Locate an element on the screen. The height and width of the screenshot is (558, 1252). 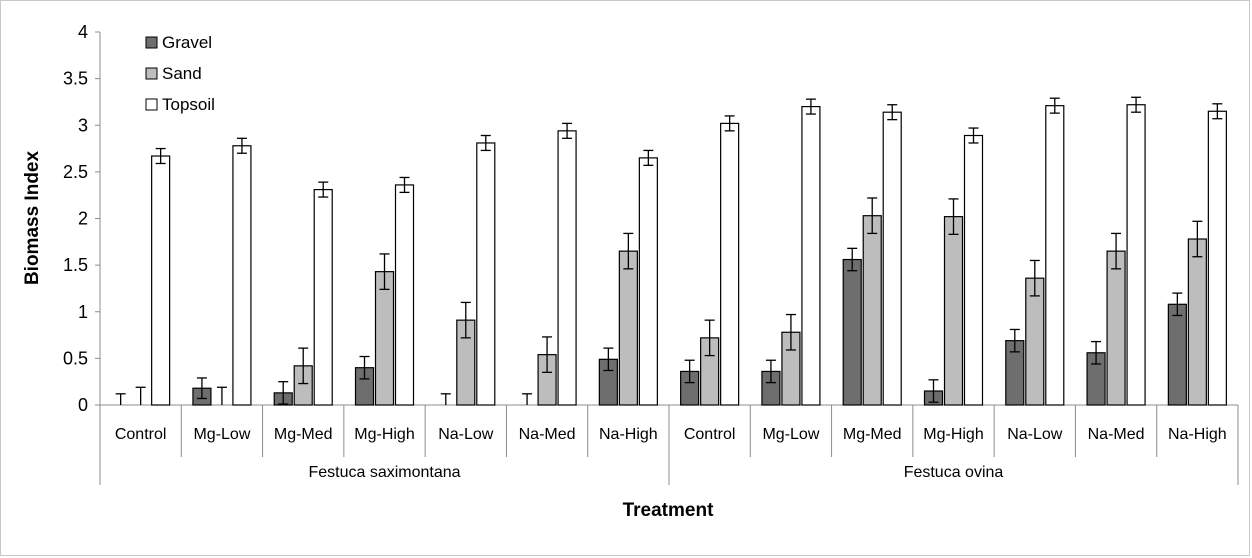
legend-swatch-sand is located at coordinates (151, 73).